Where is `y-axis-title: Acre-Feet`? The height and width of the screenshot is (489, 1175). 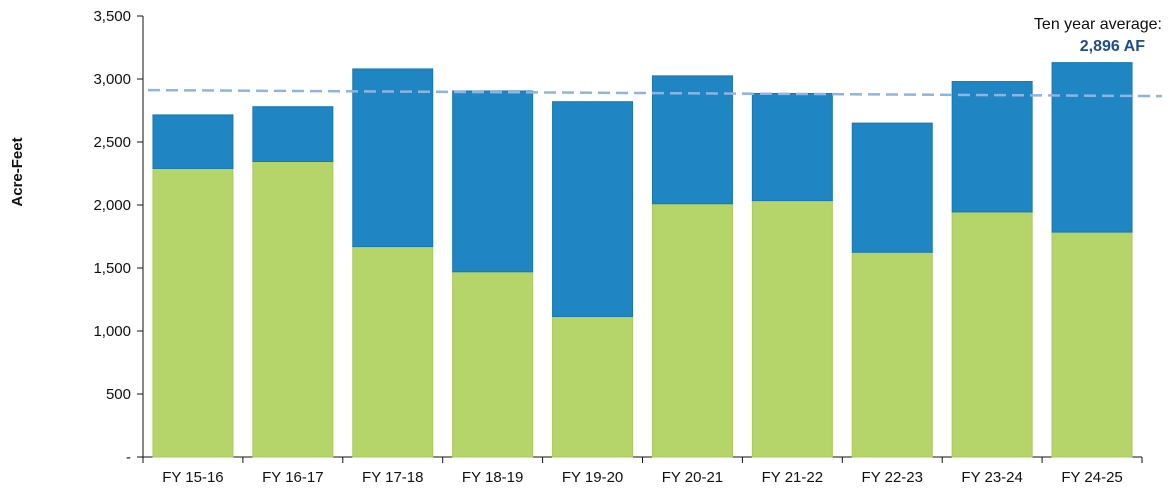 y-axis-title: Acre-Feet is located at coordinates (17, 171).